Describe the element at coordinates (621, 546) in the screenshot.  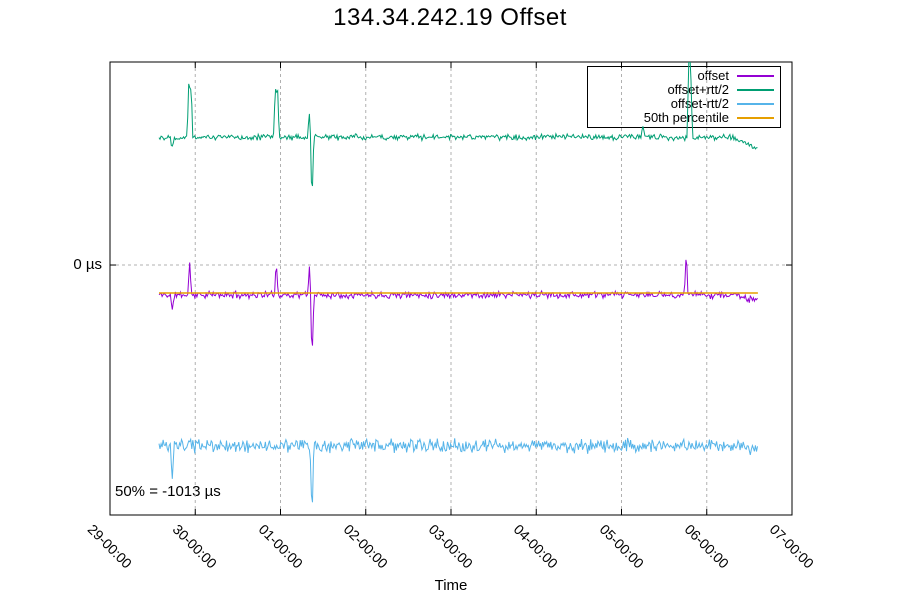
I see `x-tick-label: 05-00:00` at that location.